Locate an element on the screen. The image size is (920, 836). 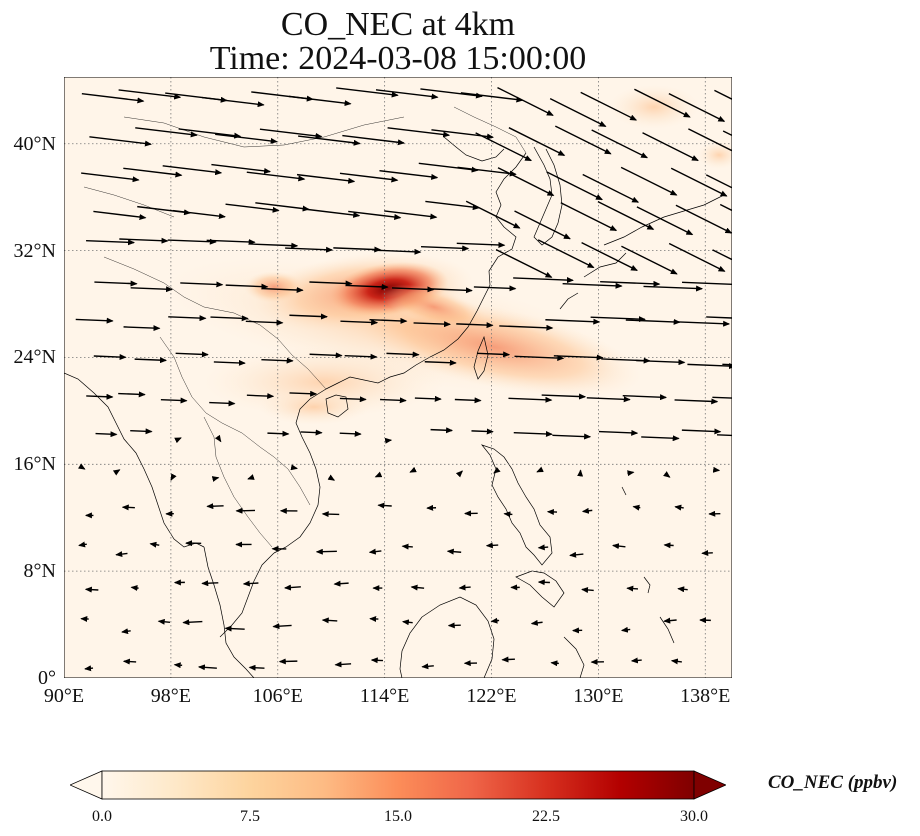
lat-tick-label: 0° is located at coordinates (47, 678).